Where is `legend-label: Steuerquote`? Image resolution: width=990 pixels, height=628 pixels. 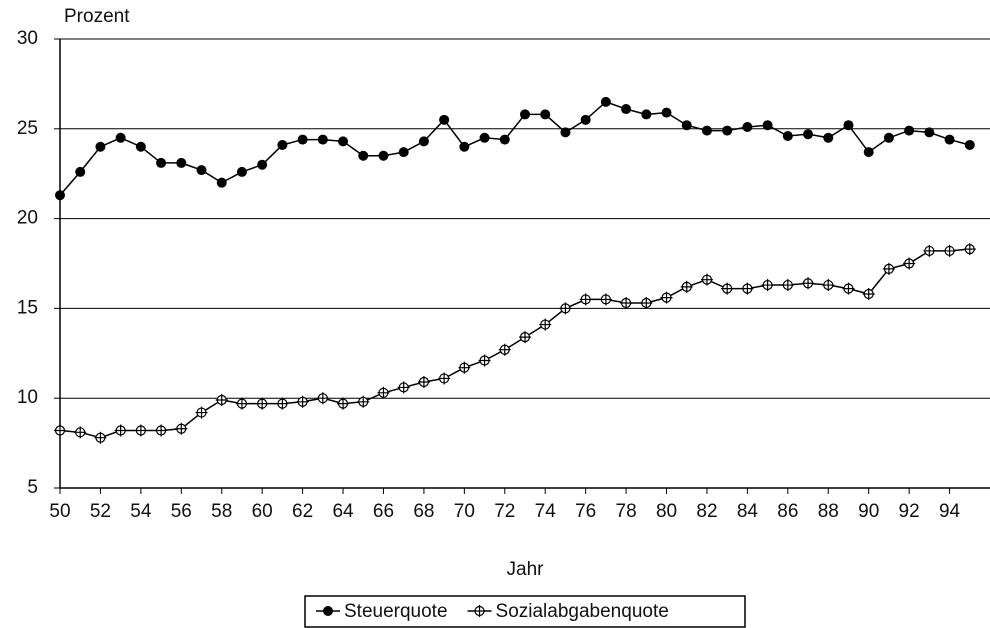
legend-label: Steuerquote is located at coordinates (396, 611).